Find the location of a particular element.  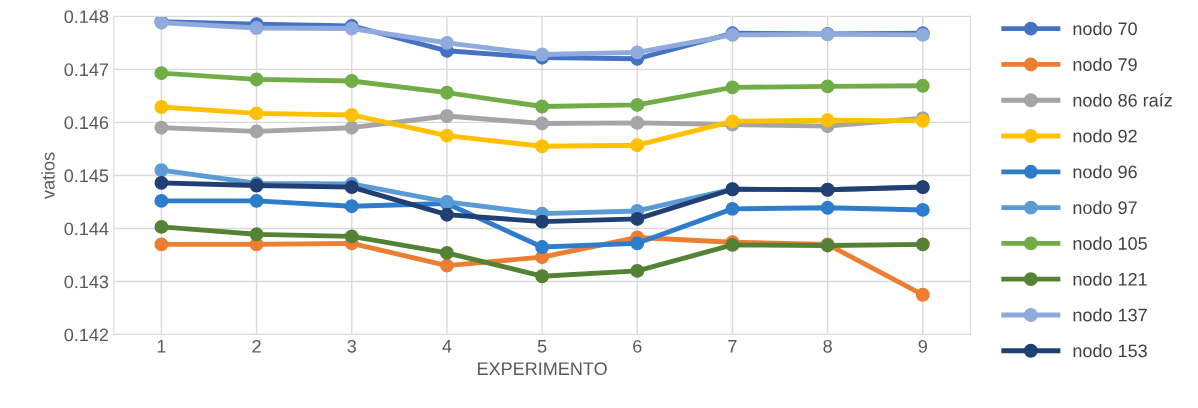

y-tick-label: 0.147 is located at coordinates (86, 70).